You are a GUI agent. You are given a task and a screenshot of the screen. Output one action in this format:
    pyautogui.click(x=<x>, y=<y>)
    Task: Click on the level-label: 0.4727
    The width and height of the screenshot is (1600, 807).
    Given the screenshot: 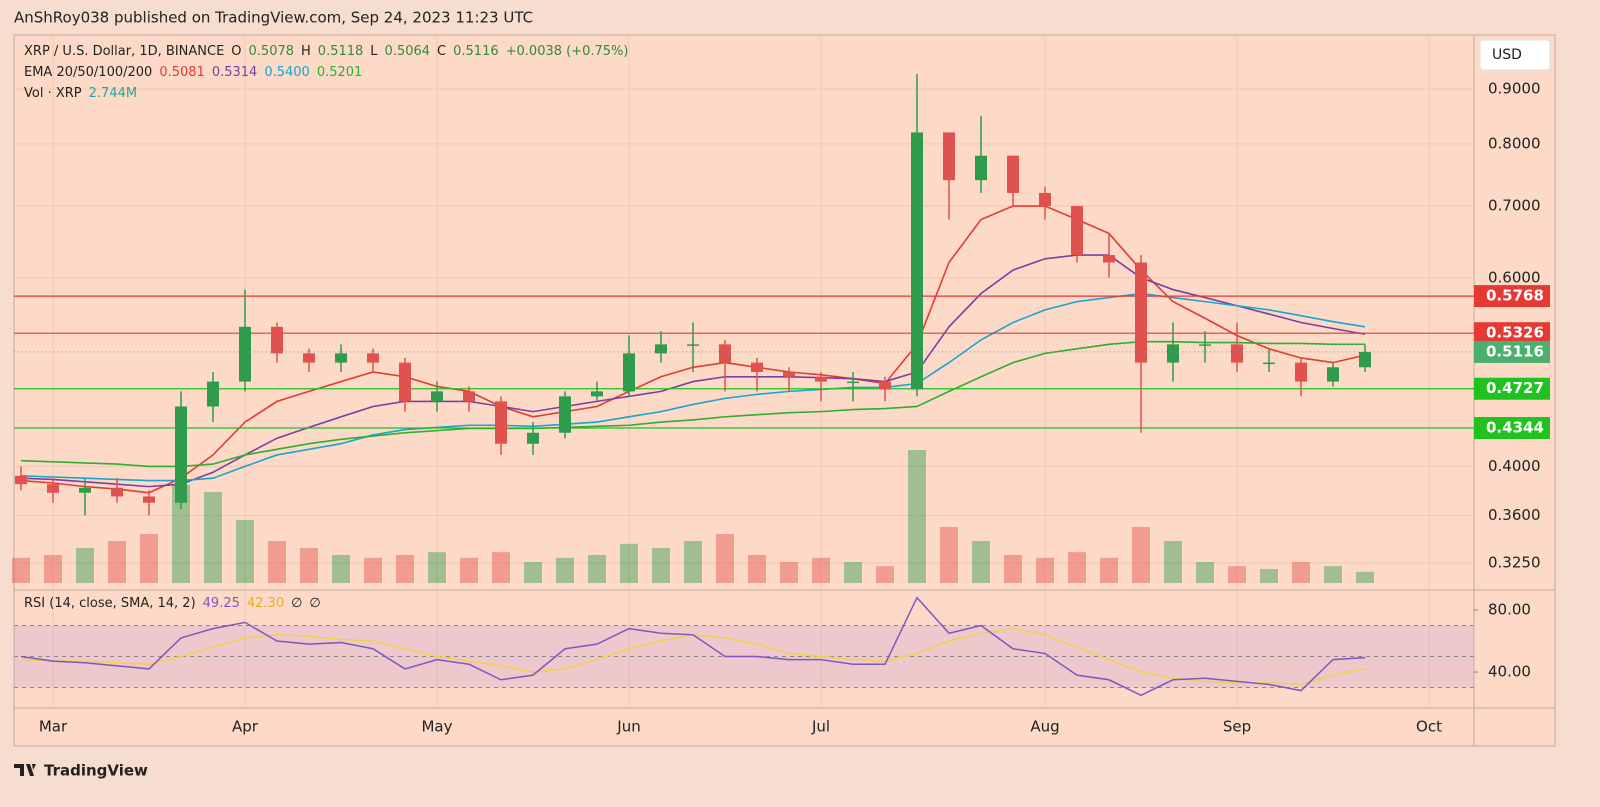 What is the action you would take?
    pyautogui.click(x=1515, y=388)
    